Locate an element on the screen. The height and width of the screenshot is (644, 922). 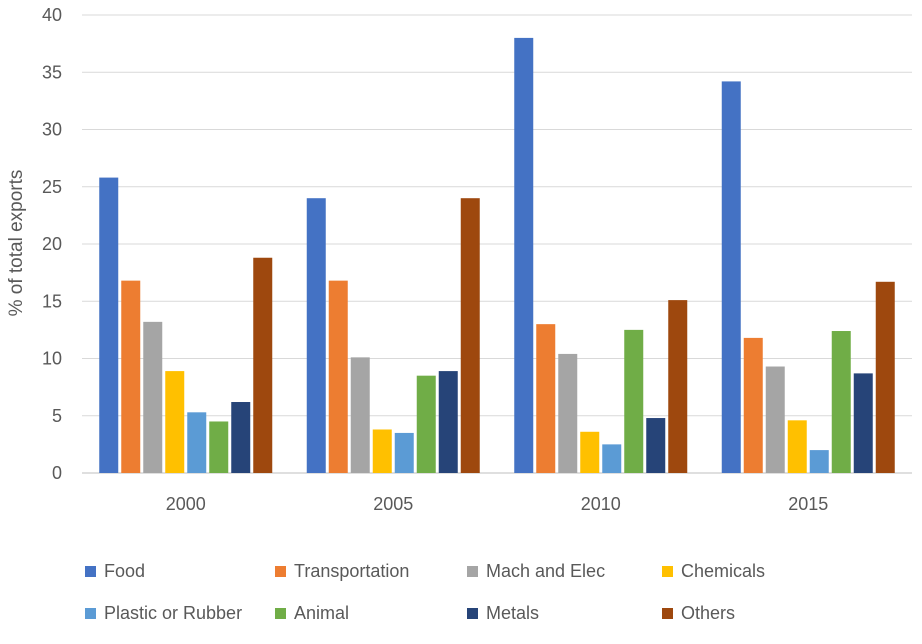
legend-label: Transportation is located at coordinates (352, 570).